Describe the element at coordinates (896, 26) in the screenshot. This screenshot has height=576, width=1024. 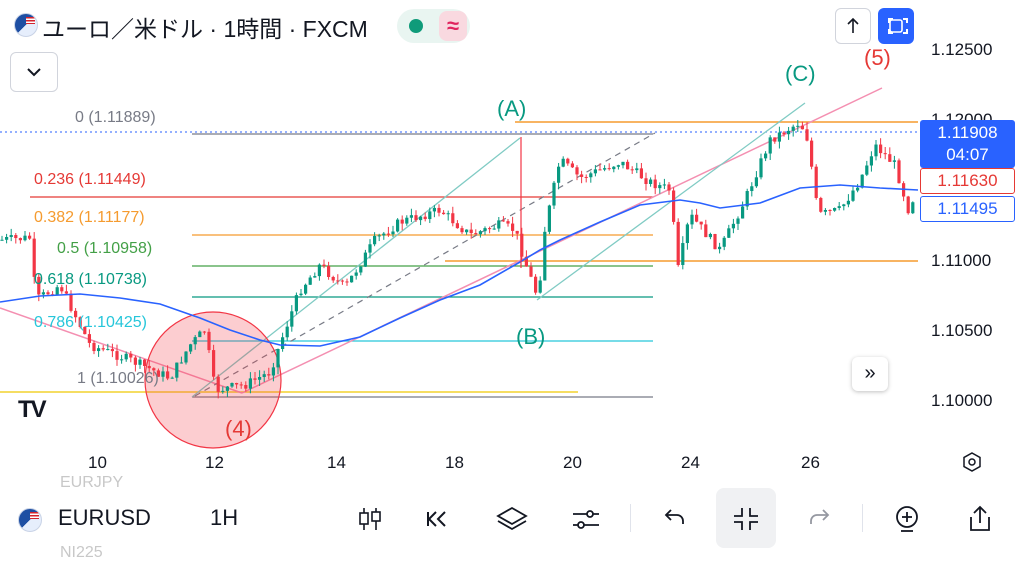
I see `fullscreen-button` at that location.